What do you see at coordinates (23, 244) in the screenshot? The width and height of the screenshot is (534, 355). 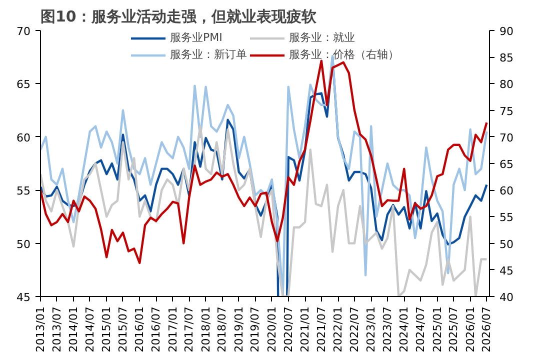 I see `y-tick-label: 50` at bounding box center [23, 244].